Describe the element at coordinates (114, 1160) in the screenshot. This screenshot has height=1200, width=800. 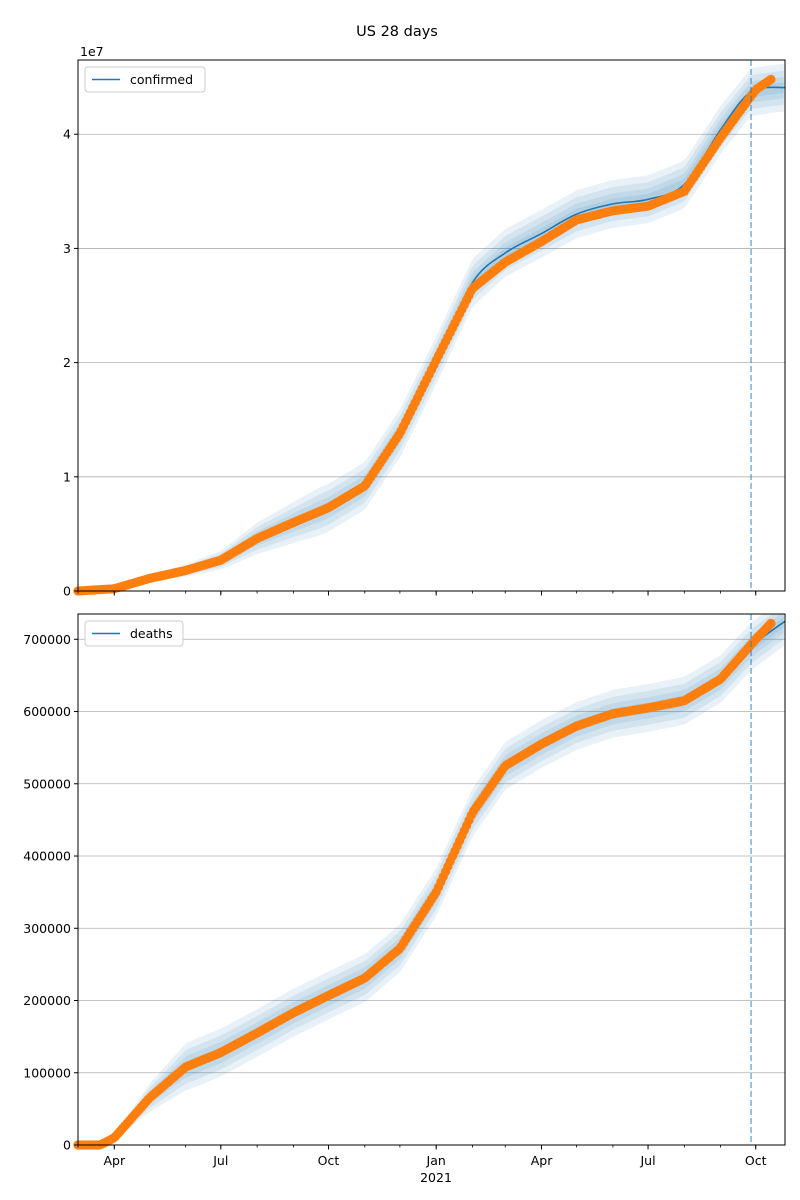
I see `x-tick-label-0: Apr` at that location.